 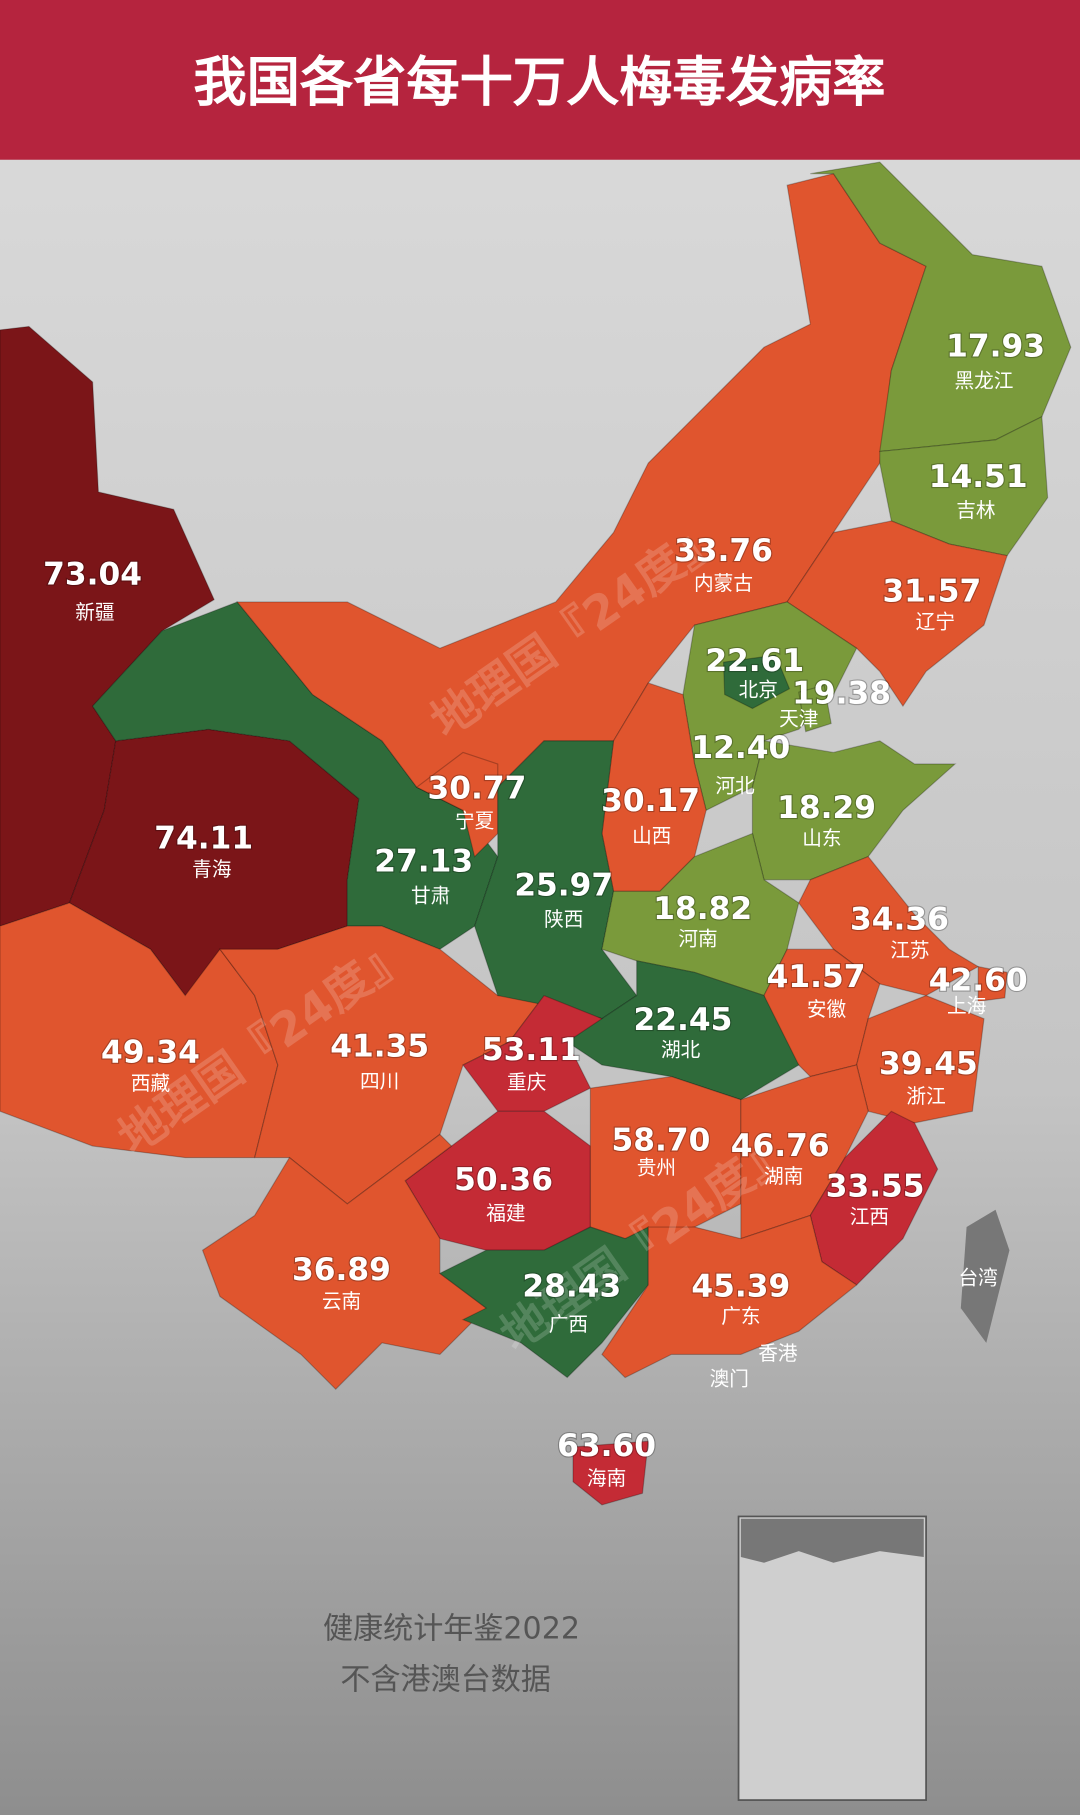 I want to click on province-name: 山西, so click(x=651, y=835).